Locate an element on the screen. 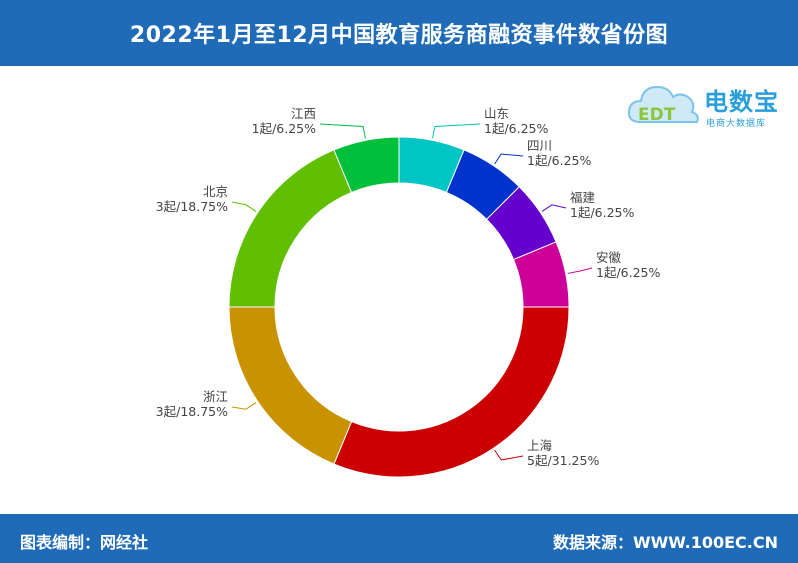  chart-title: 2022年1月至12月中国教育服务商融资事件数省份图 is located at coordinates (399, 35).